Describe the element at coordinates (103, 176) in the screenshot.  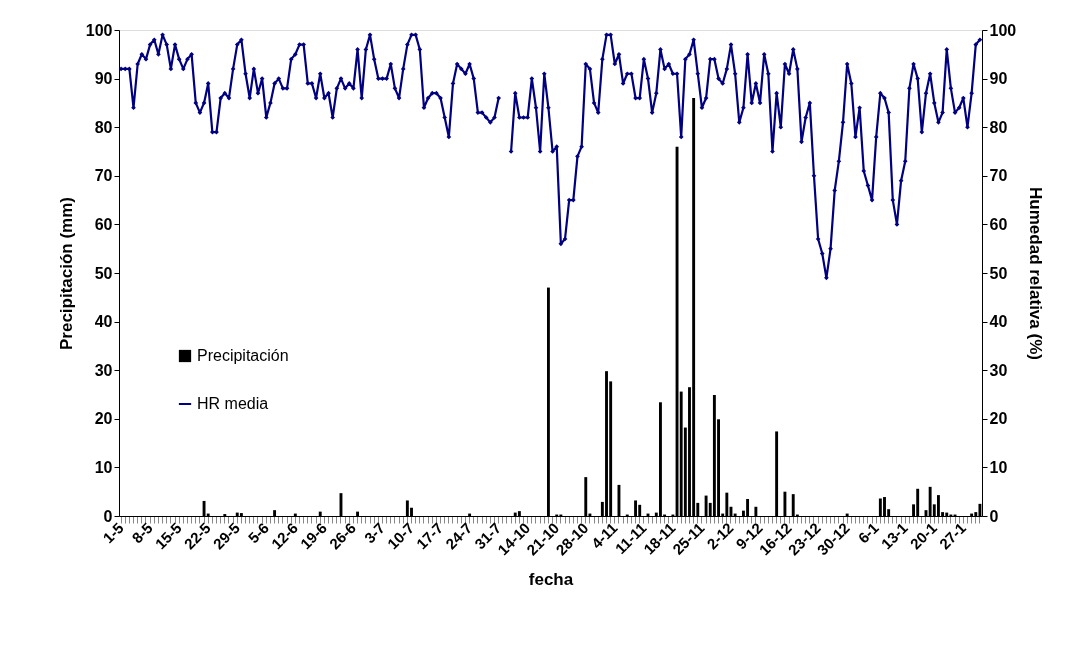
I see `y-tick-label: 70` at that location.